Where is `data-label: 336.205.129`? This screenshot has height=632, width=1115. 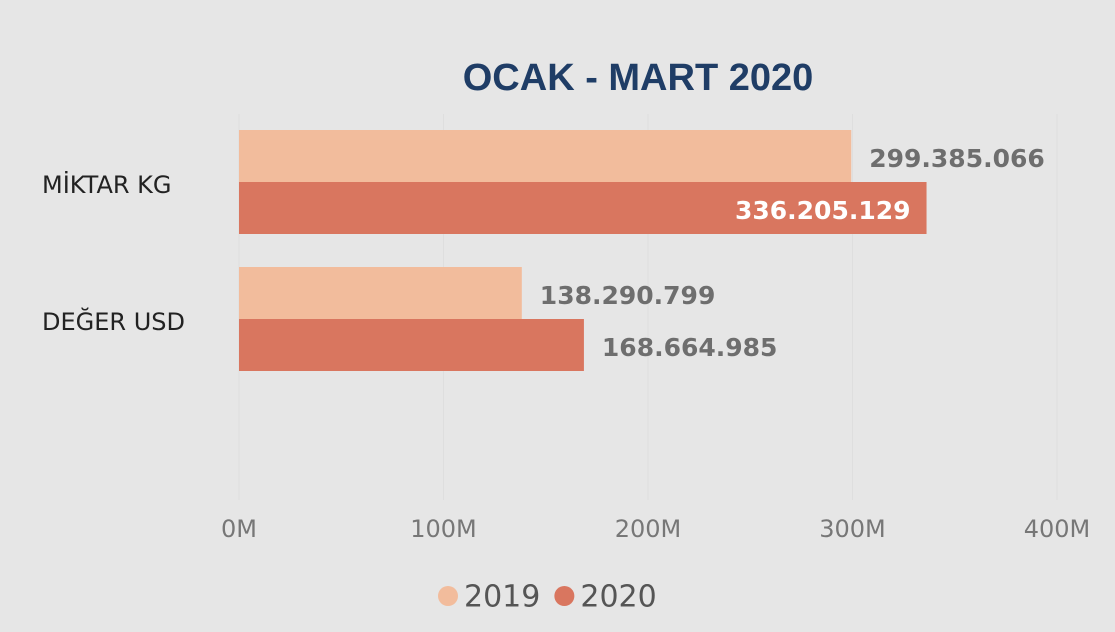 data-label: 336.205.129 is located at coordinates (823, 210).